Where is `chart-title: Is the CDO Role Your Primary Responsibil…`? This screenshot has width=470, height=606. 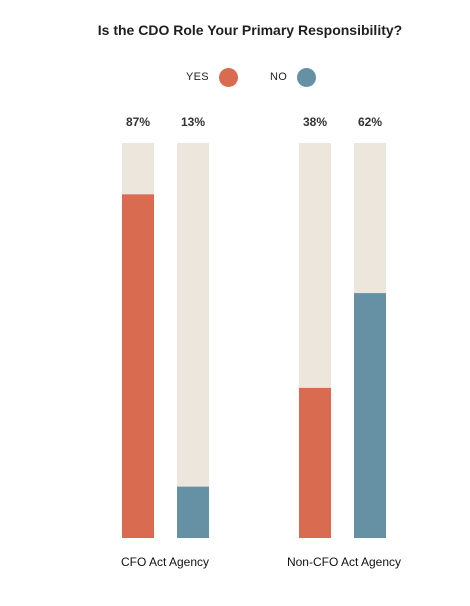
chart-title: Is the CDO Role Your Primary Responsibil… is located at coordinates (250, 30).